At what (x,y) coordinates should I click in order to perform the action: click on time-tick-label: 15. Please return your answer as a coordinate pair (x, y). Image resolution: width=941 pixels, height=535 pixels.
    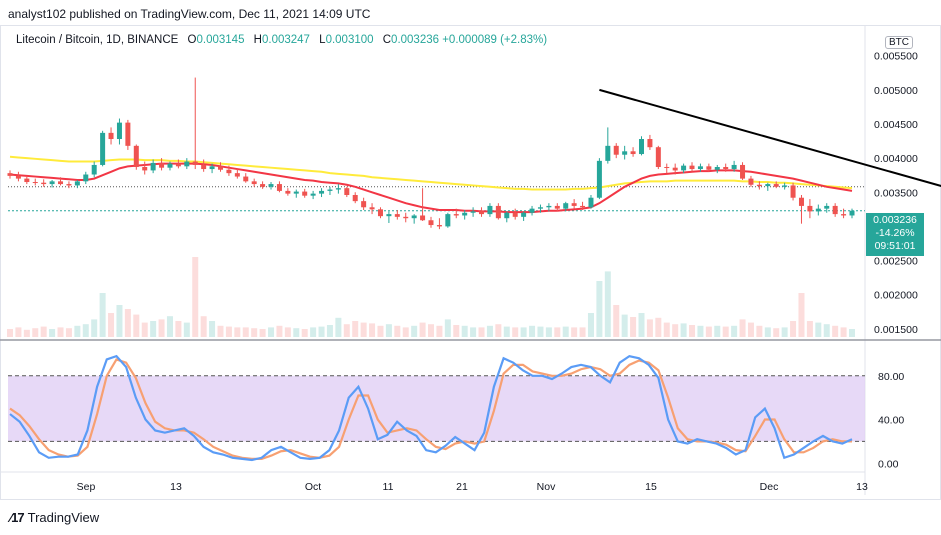
    Looking at the image, I should click on (651, 487).